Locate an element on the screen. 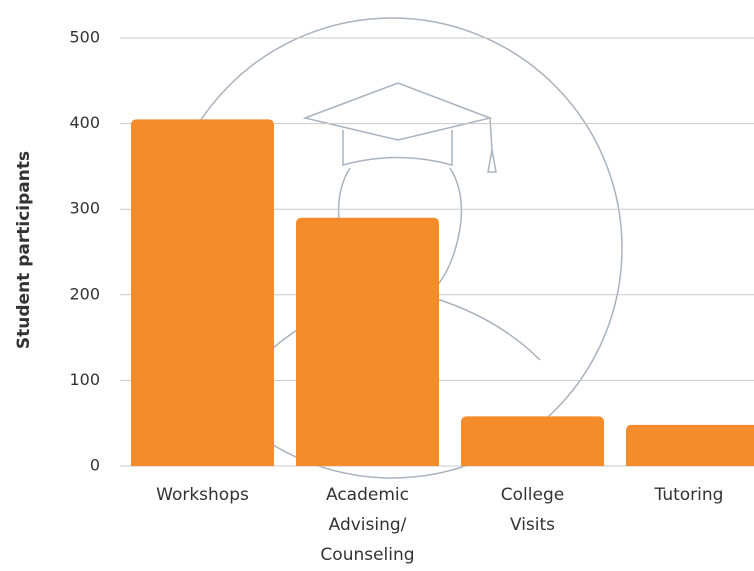  y-tick-label: 300 is located at coordinates (84, 208).